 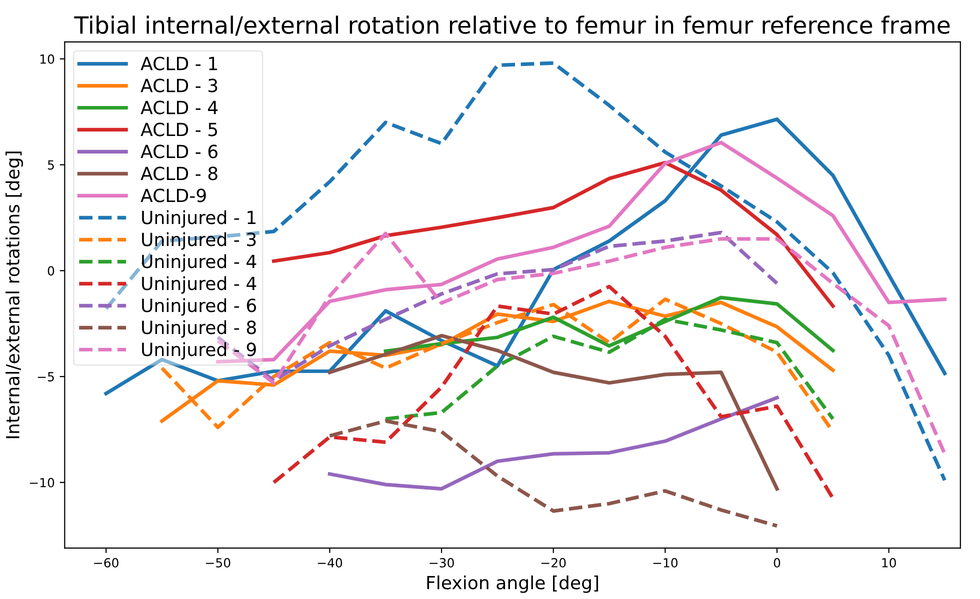 What do you see at coordinates (199, 351) in the screenshot?
I see `legend-label: Uninjured - 9` at bounding box center [199, 351].